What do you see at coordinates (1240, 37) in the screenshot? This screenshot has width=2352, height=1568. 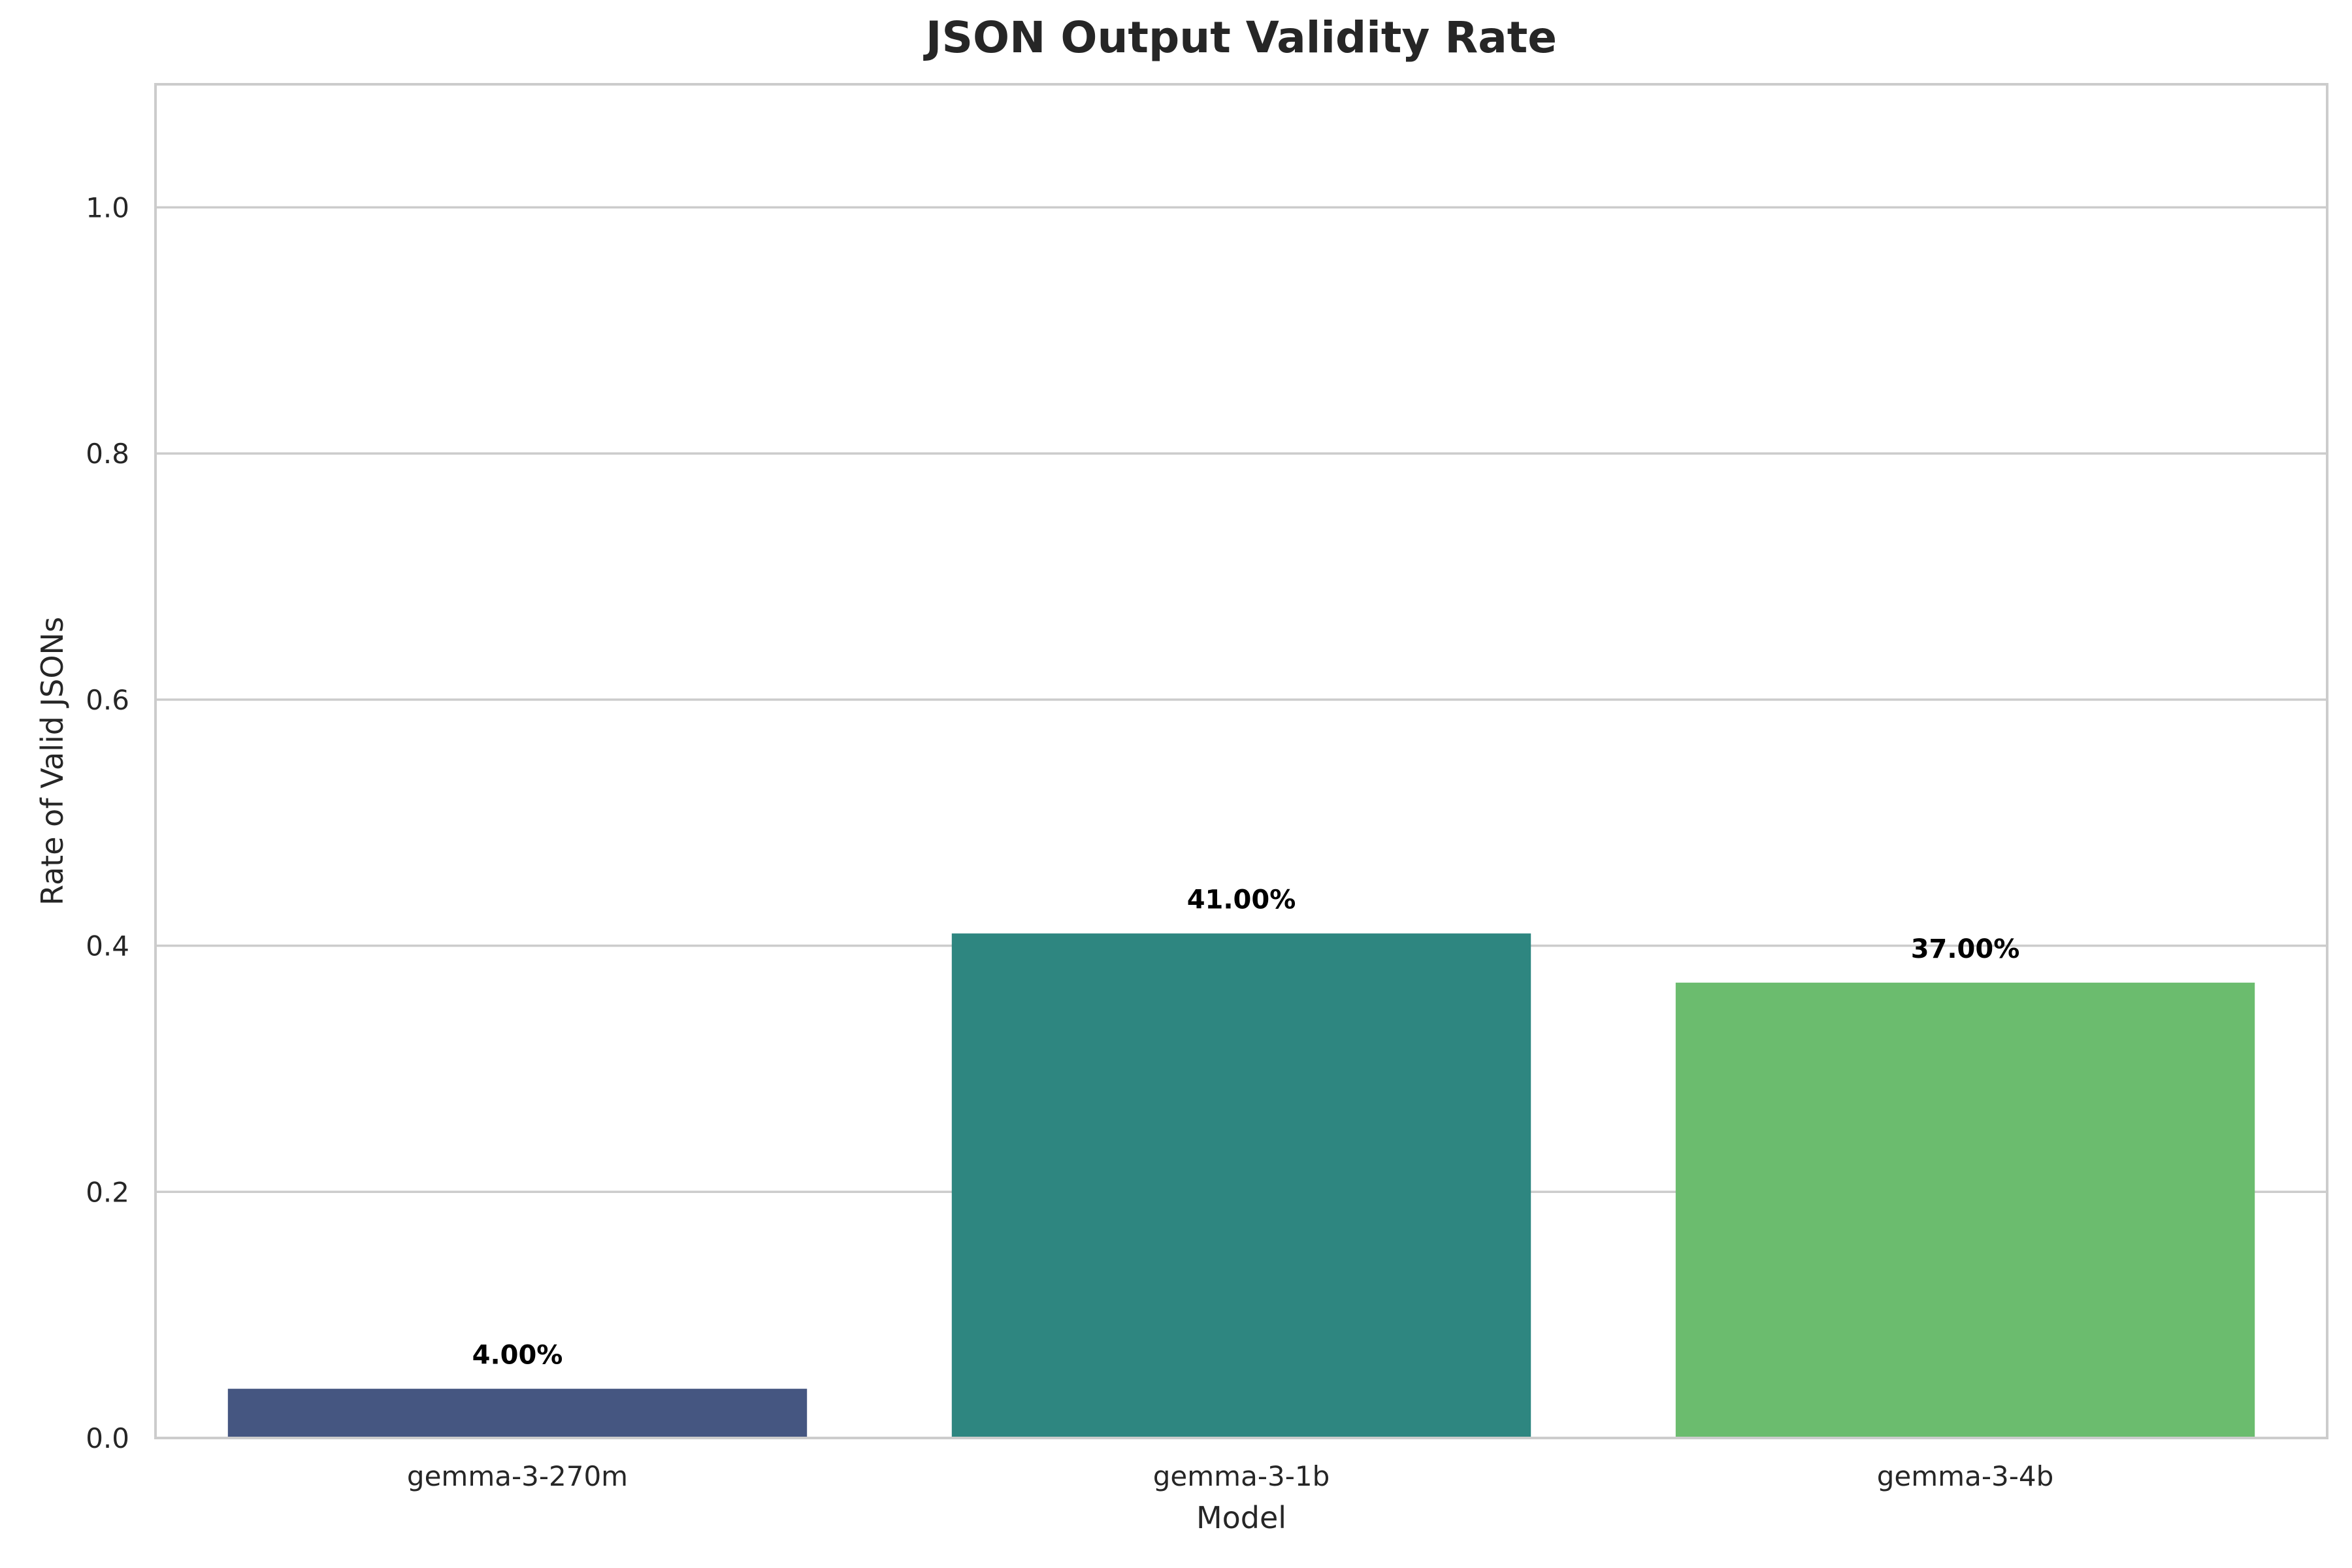 I see `chart-title: JSON Output Validity Rate` at bounding box center [1240, 37].